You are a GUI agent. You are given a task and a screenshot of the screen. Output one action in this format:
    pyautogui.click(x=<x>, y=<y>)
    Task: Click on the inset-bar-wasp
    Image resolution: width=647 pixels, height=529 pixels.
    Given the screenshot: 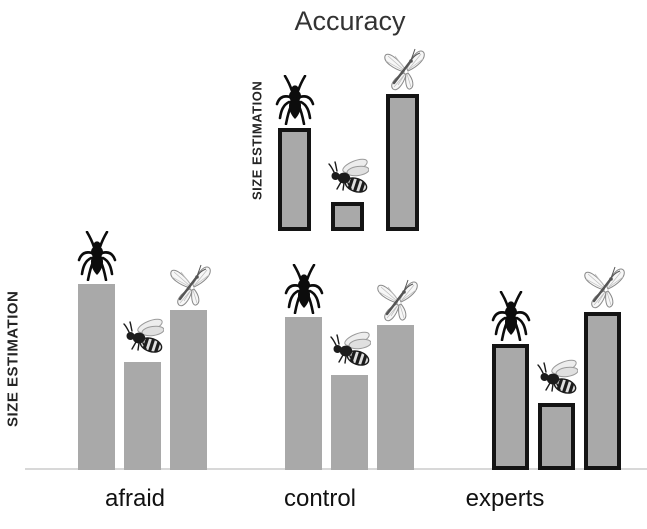 What is the action you would take?
    pyautogui.click(x=347, y=216)
    